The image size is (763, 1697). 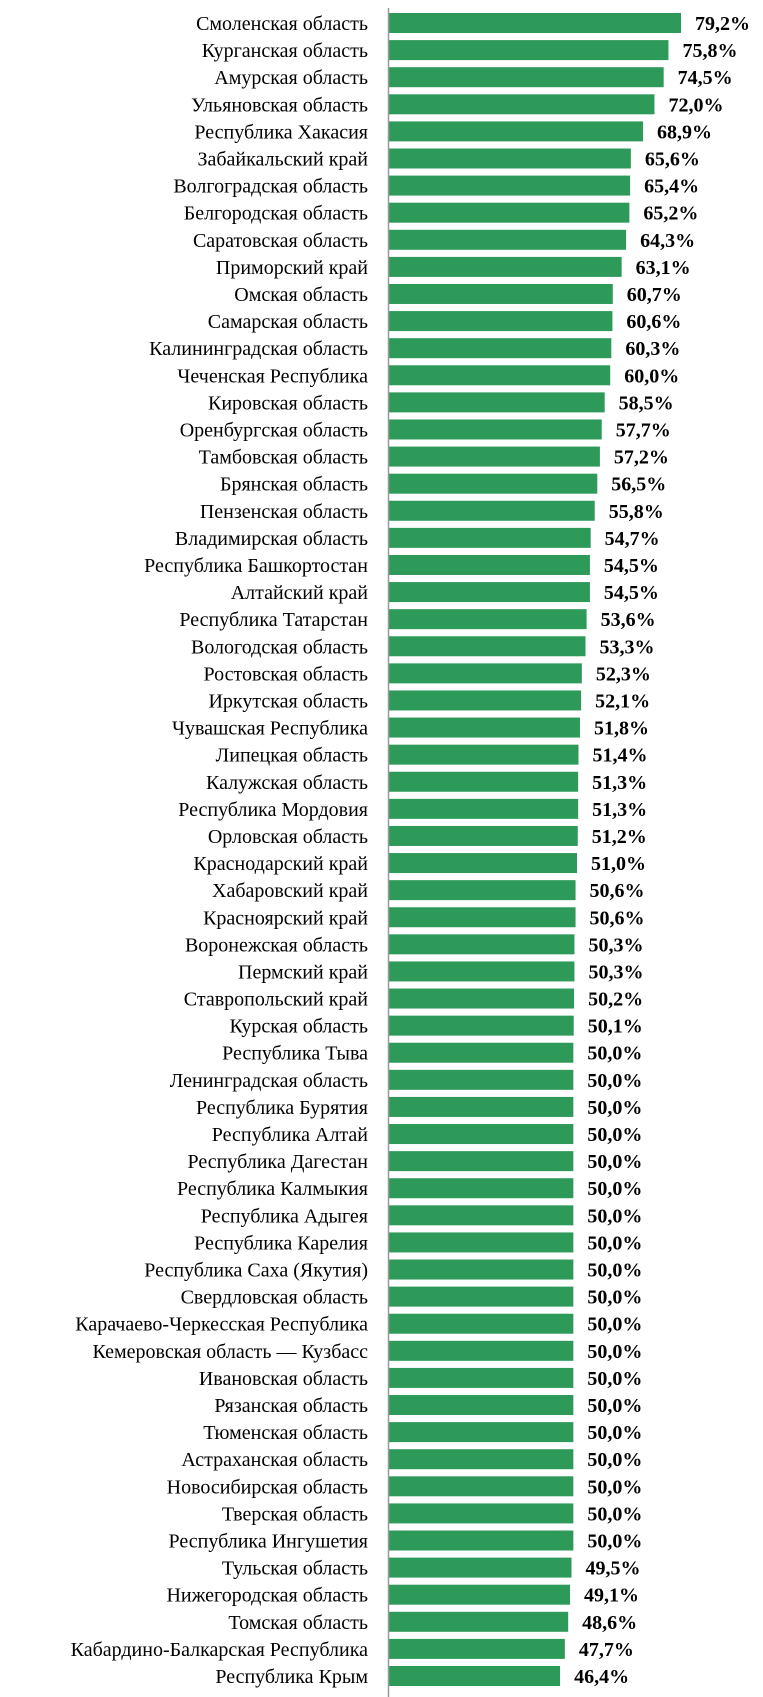 I want to click on category-label: Республика Тыва, so click(x=295, y=1054).